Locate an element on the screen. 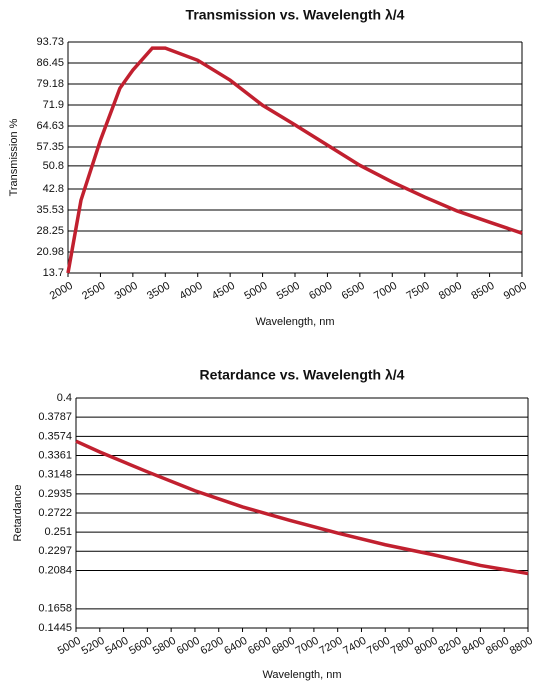 This screenshot has height=687, width=550. y-tick-label: 0.3574 is located at coordinates (55, 436).